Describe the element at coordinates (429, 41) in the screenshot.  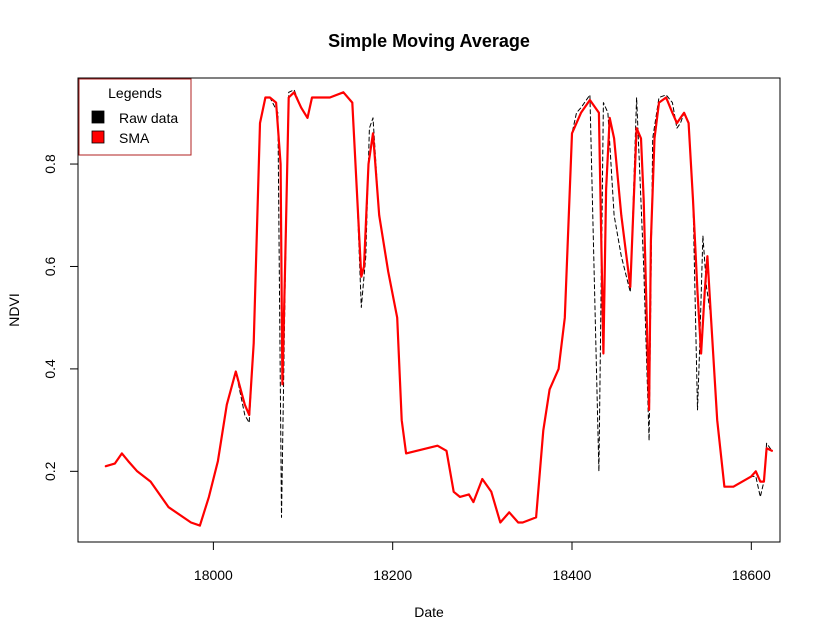
I see `chart-title: Simple Moving Average` at that location.